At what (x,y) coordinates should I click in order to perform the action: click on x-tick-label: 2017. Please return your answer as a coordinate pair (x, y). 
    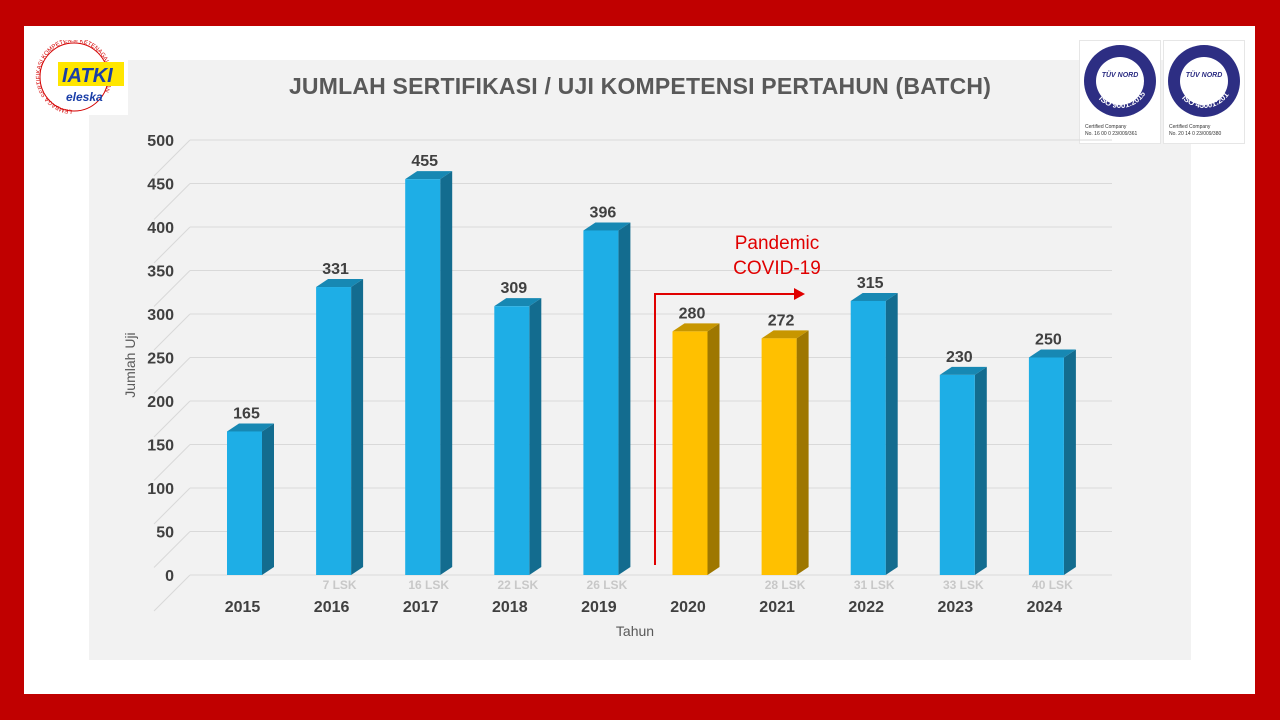
    Looking at the image, I should click on (421, 607).